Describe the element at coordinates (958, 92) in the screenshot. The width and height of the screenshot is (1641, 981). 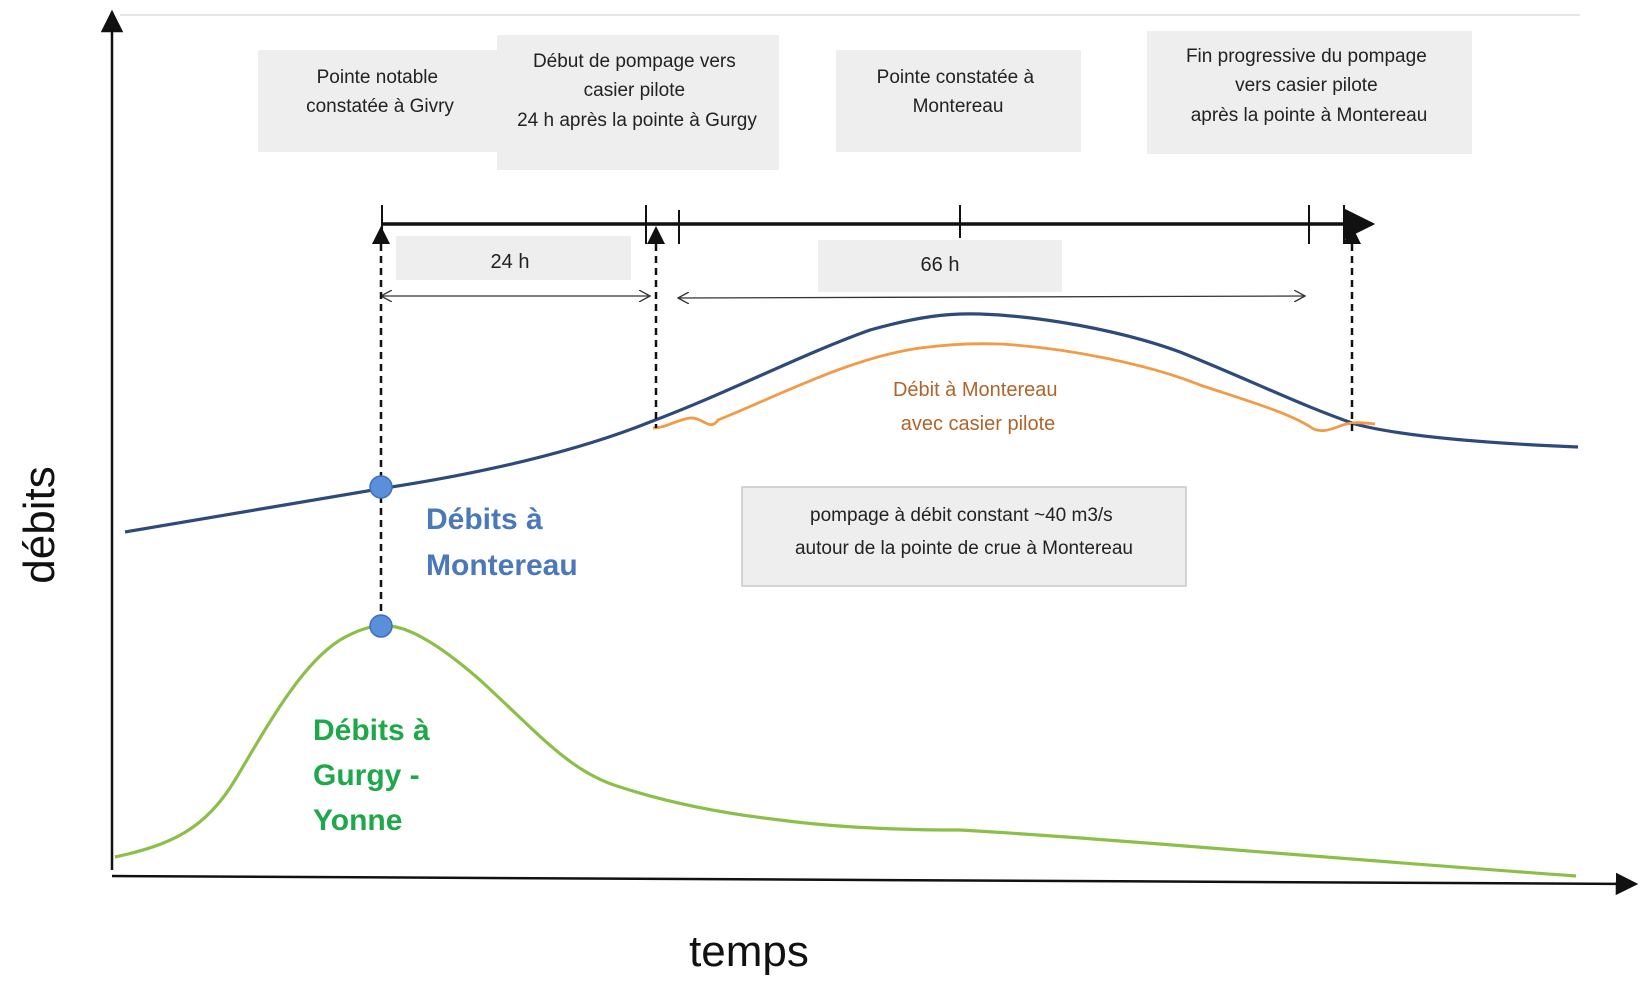
I see `svg-text:Pointe constatée à Monte: Pointe constatée à Montereau` at that location.